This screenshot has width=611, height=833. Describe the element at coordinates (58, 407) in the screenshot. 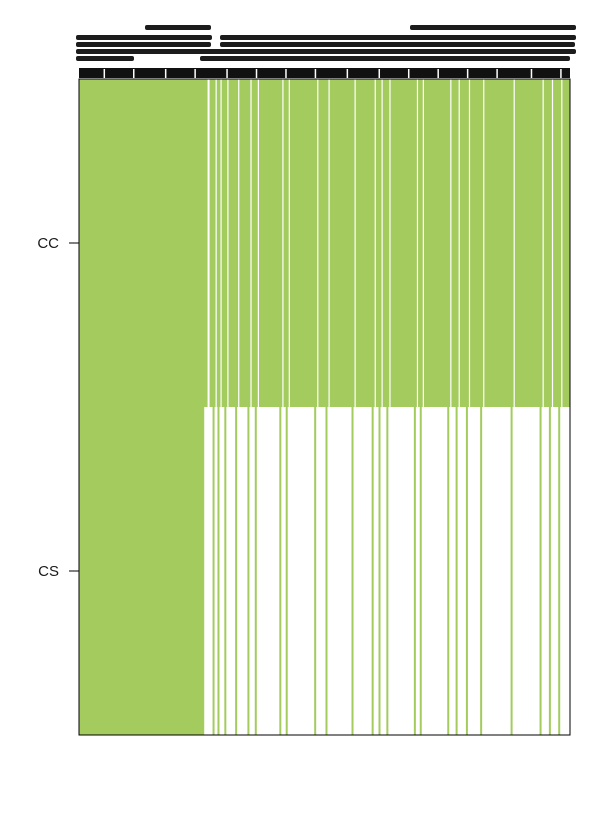

I see `y-axis: CC CS` at that location.